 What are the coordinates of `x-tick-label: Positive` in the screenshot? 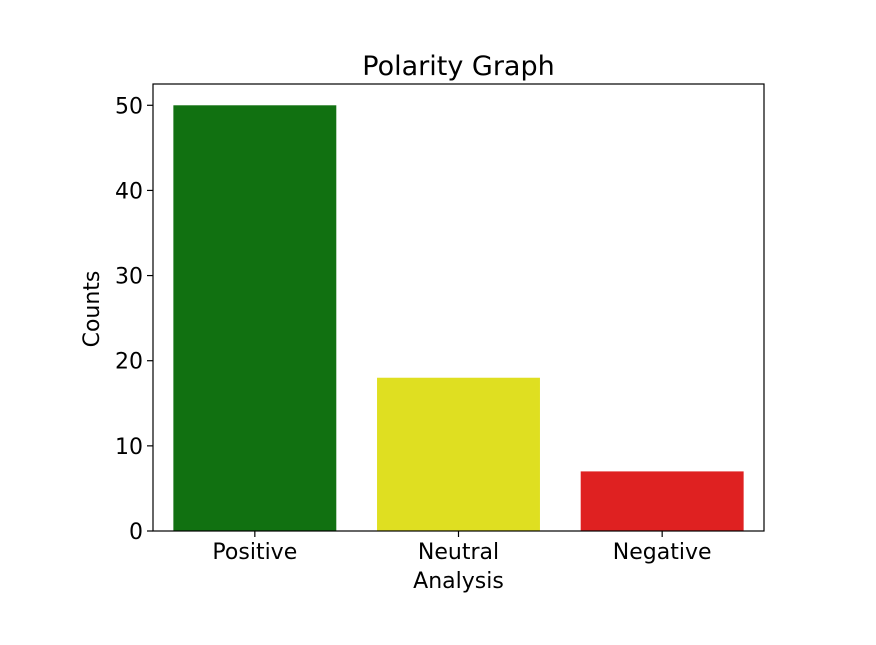 It's located at (254, 552).